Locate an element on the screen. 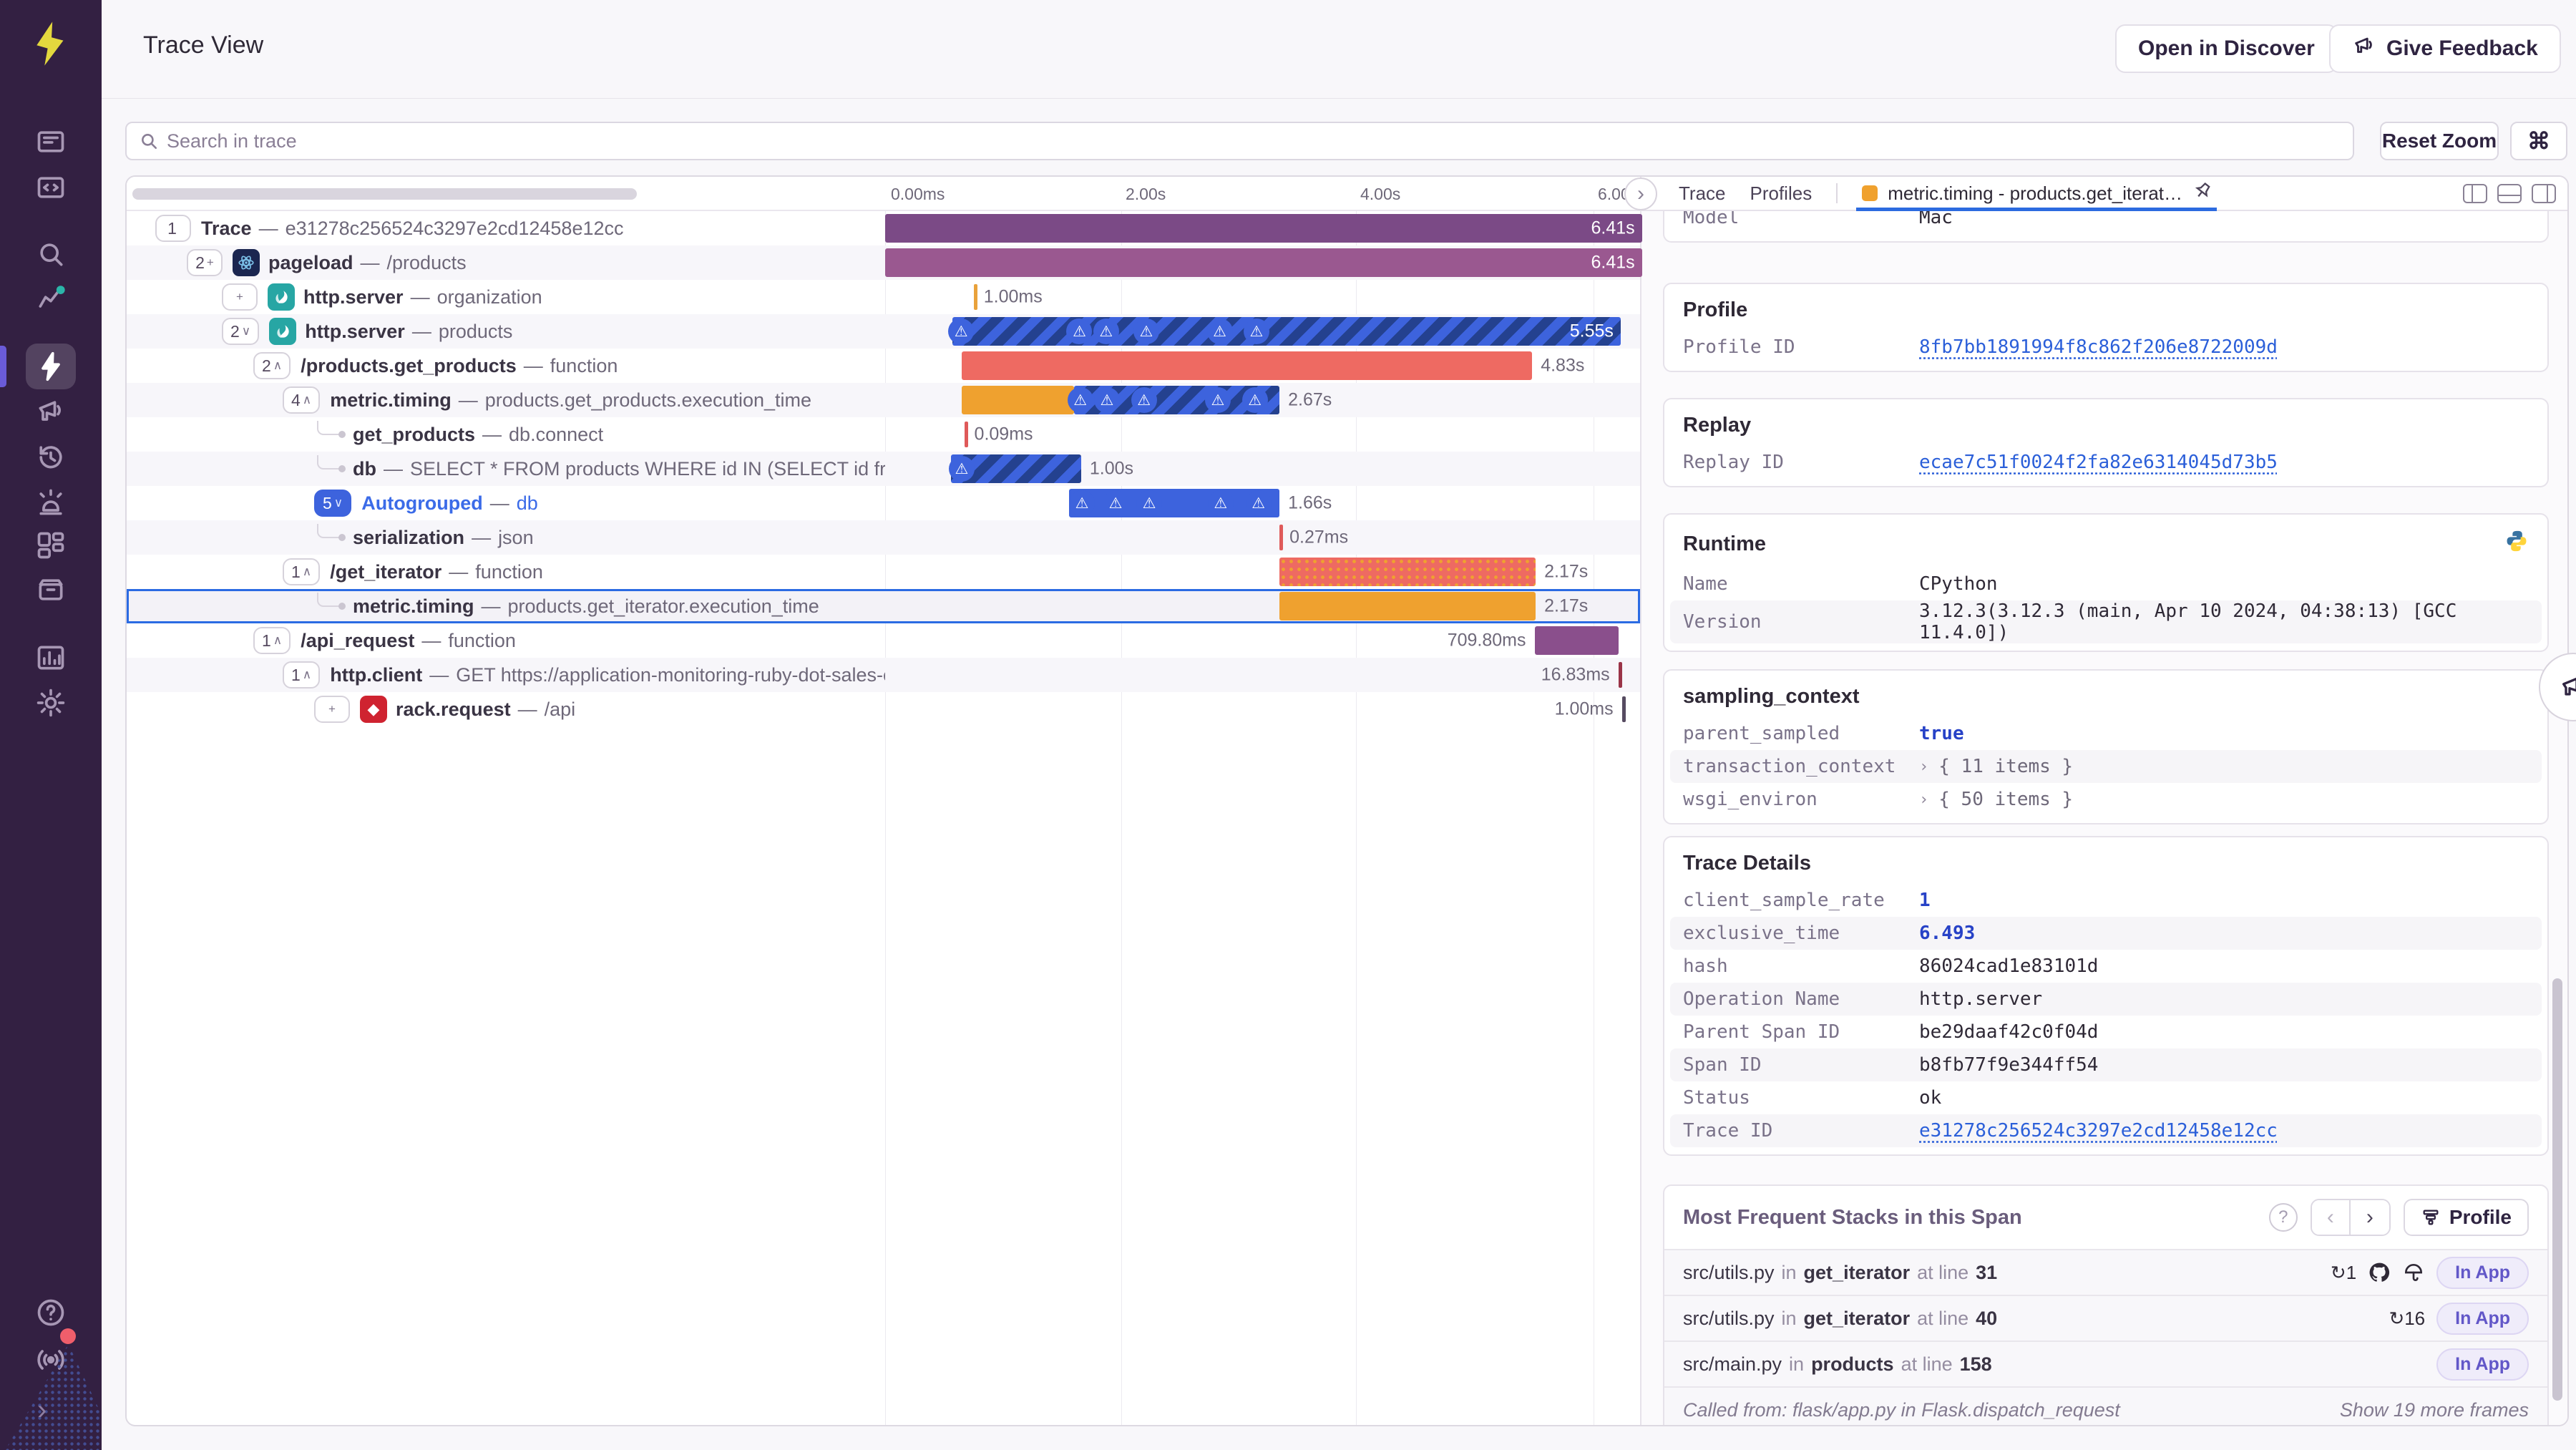  codecov-umbrella-icon is located at coordinates (2413, 1272).